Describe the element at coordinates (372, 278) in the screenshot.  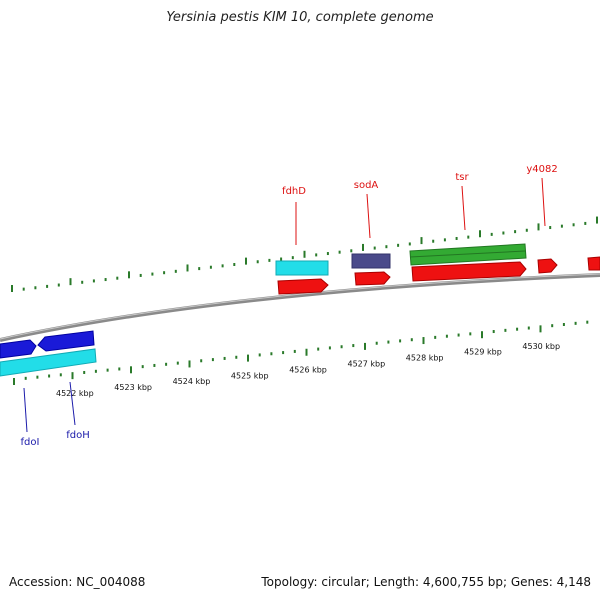
I see `gene-arrow-sodA` at that location.